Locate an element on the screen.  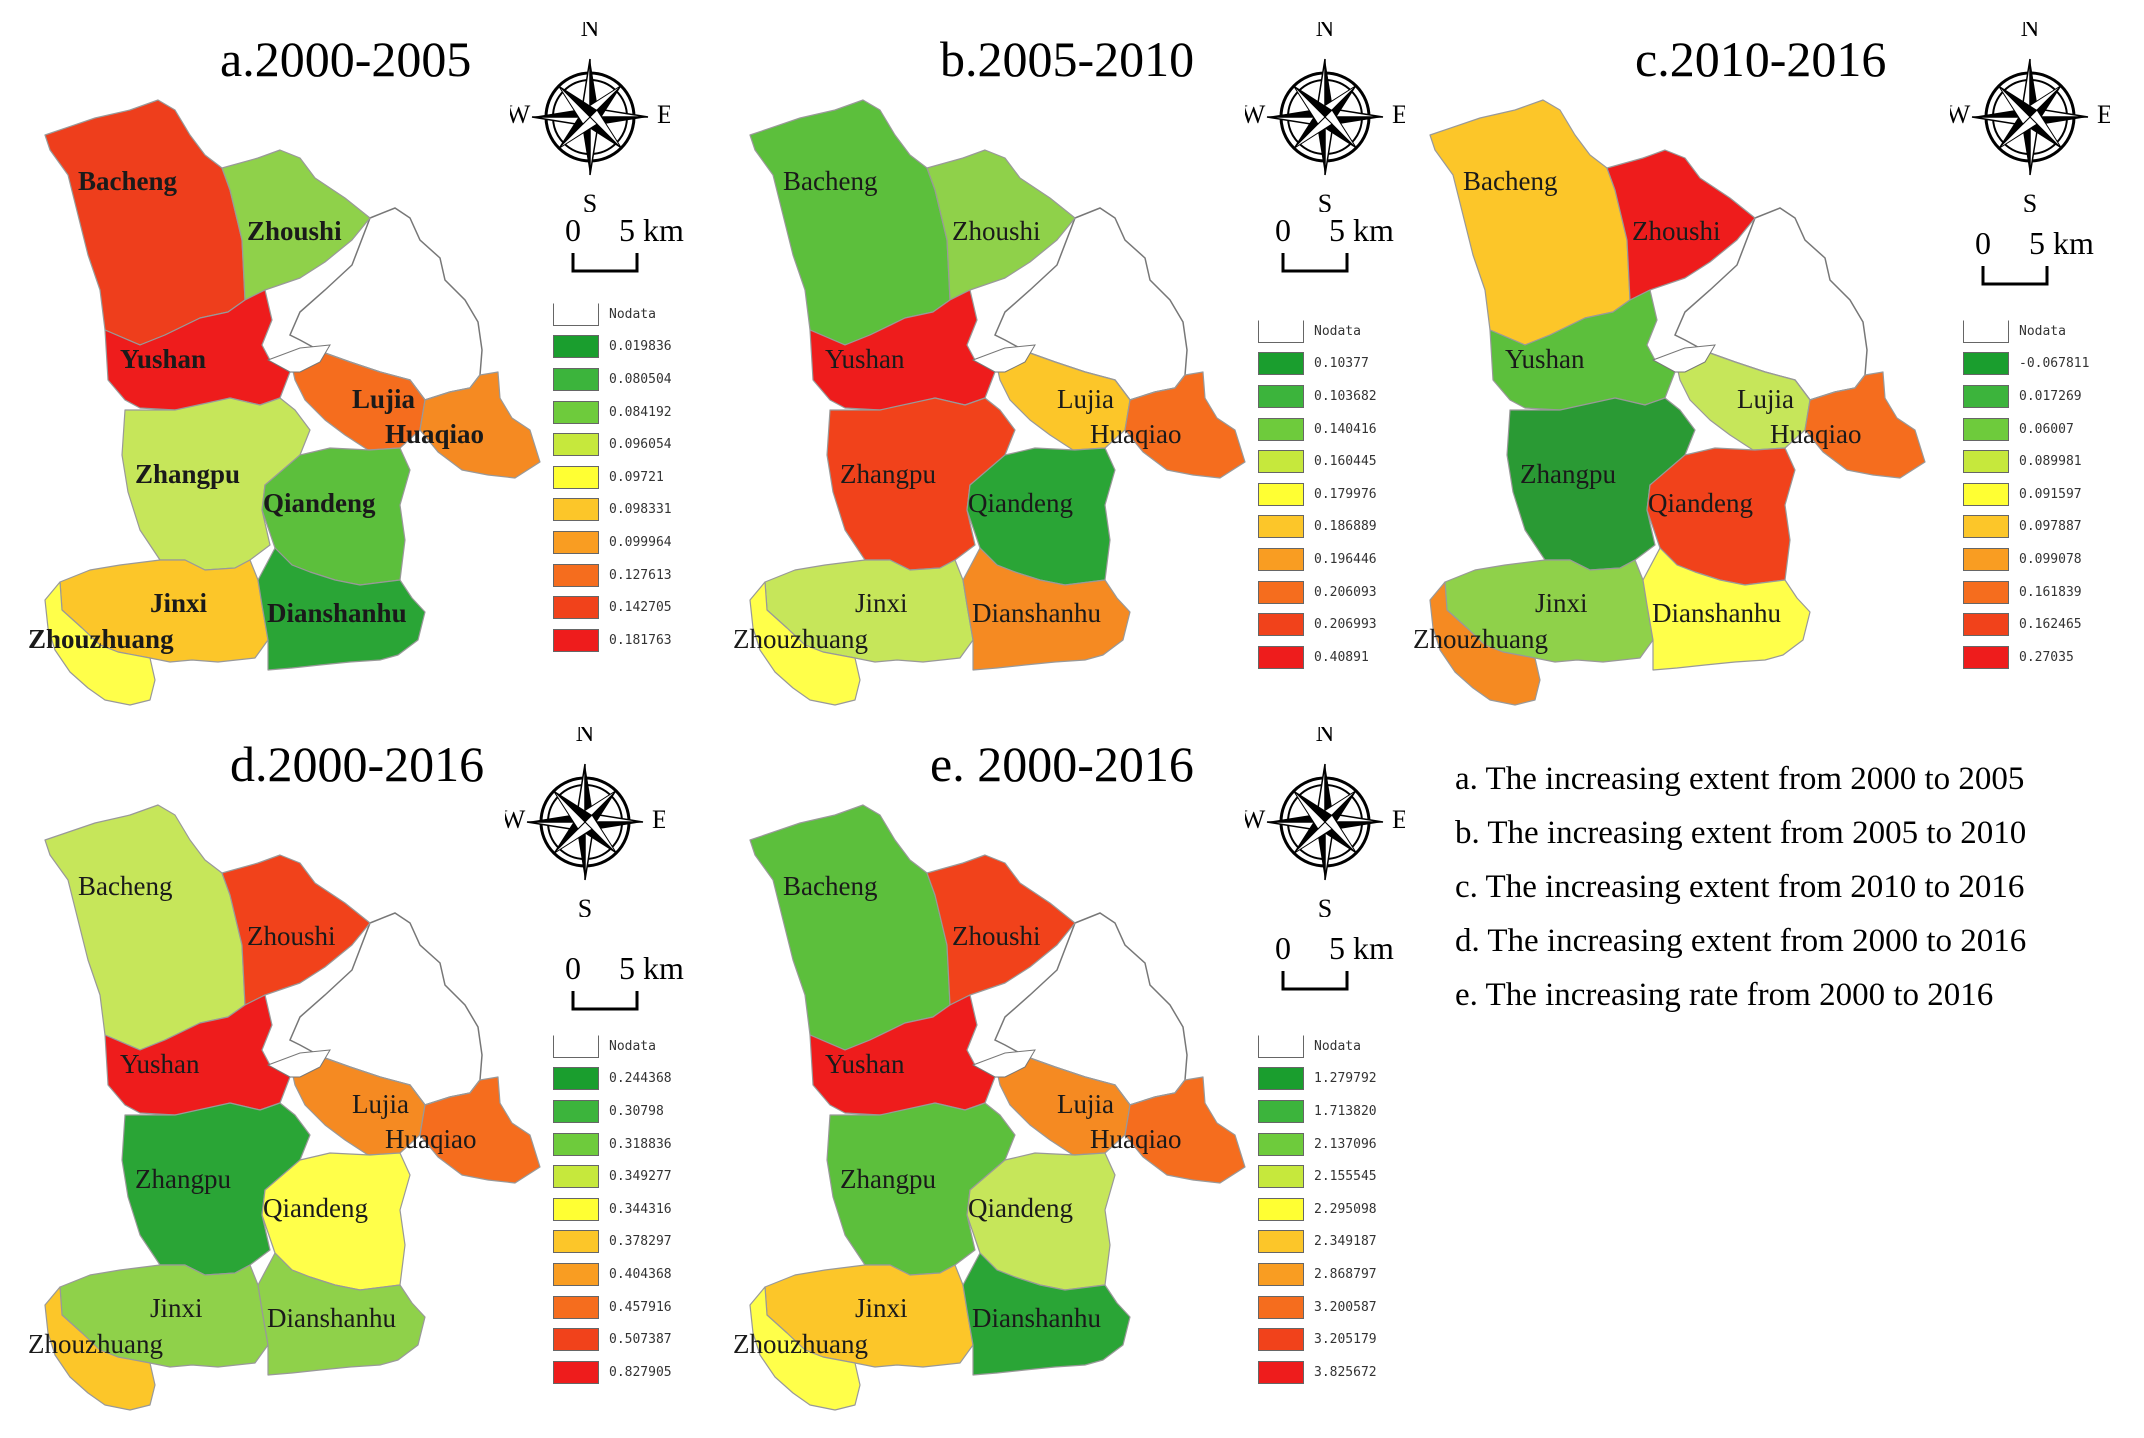
legend-label: 3.205179 is located at coordinates (1345, 1340).